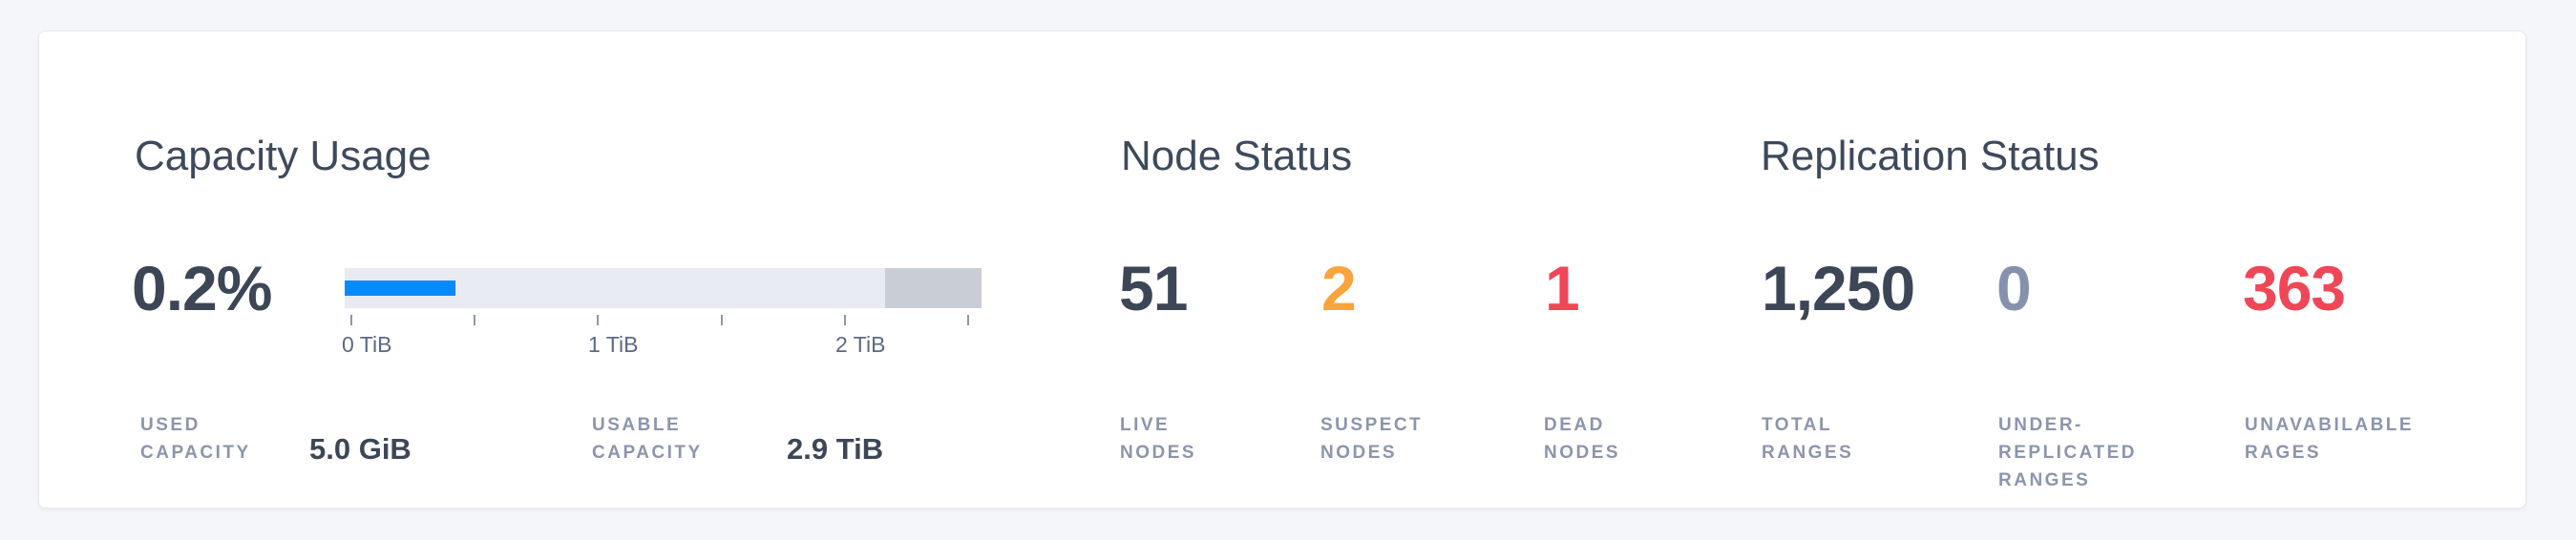  What do you see at coordinates (202, 288) in the screenshot?
I see `capacity-percent-value: 0.2%` at bounding box center [202, 288].